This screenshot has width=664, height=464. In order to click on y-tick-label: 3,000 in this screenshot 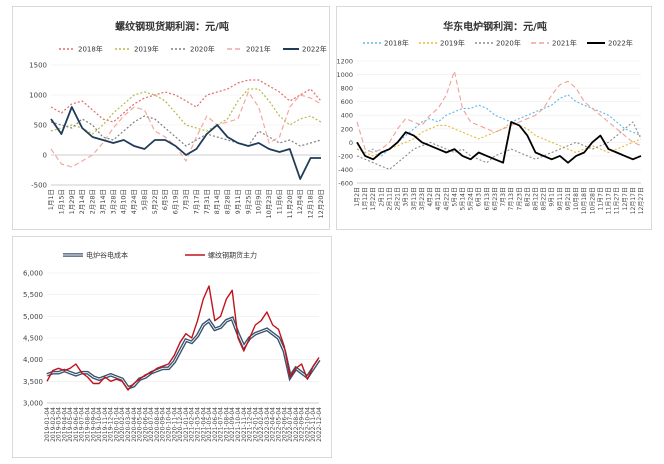, I will do `click(33, 404)`.